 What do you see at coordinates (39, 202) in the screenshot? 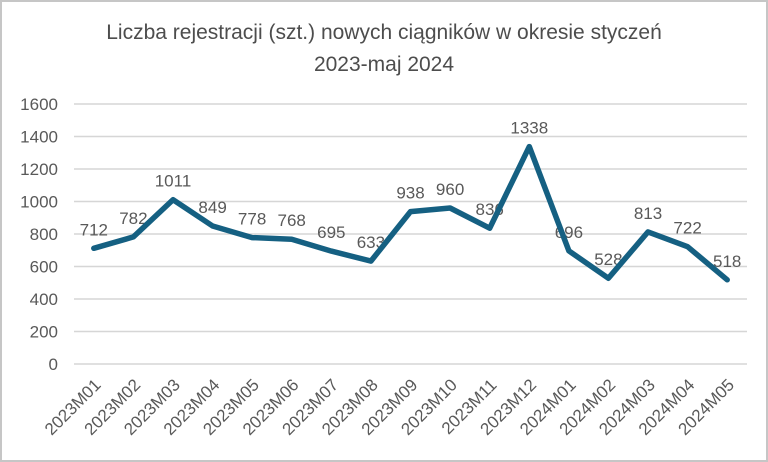
I see `y-axis-label: 1000` at bounding box center [39, 202].